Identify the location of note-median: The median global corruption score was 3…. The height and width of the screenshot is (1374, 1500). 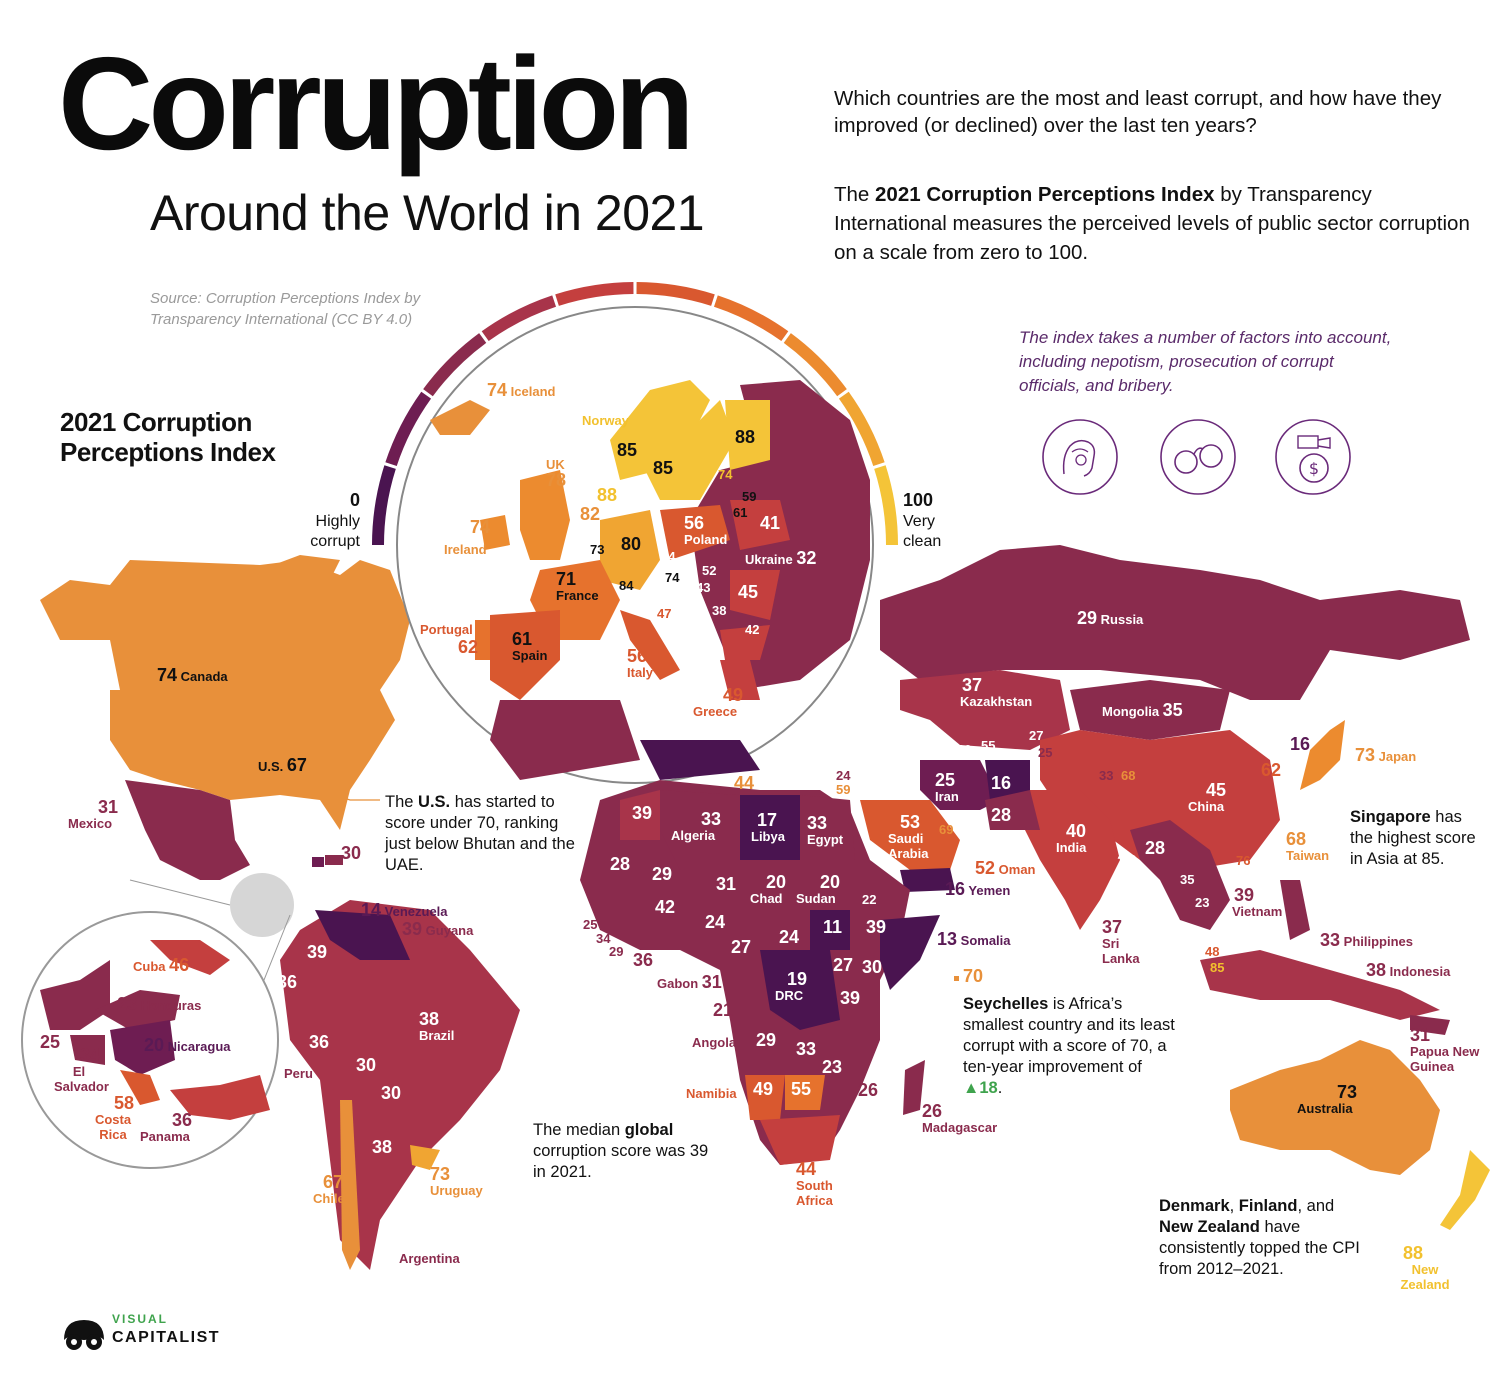
(623, 1151).